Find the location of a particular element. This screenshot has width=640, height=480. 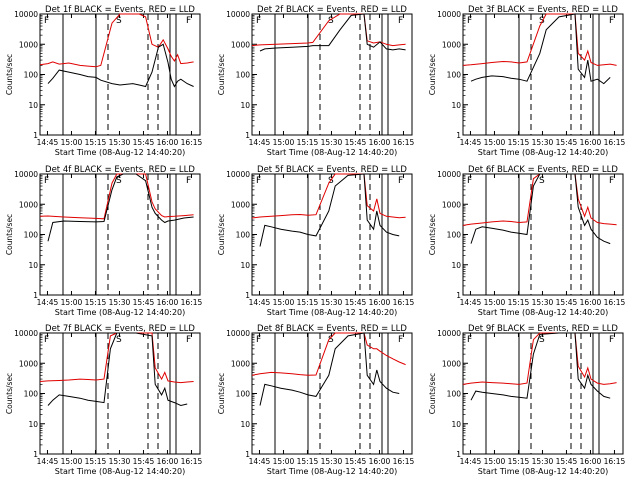

panel-title: Det 8f BLACK = Events, RED = LLD is located at coordinates (332, 329).